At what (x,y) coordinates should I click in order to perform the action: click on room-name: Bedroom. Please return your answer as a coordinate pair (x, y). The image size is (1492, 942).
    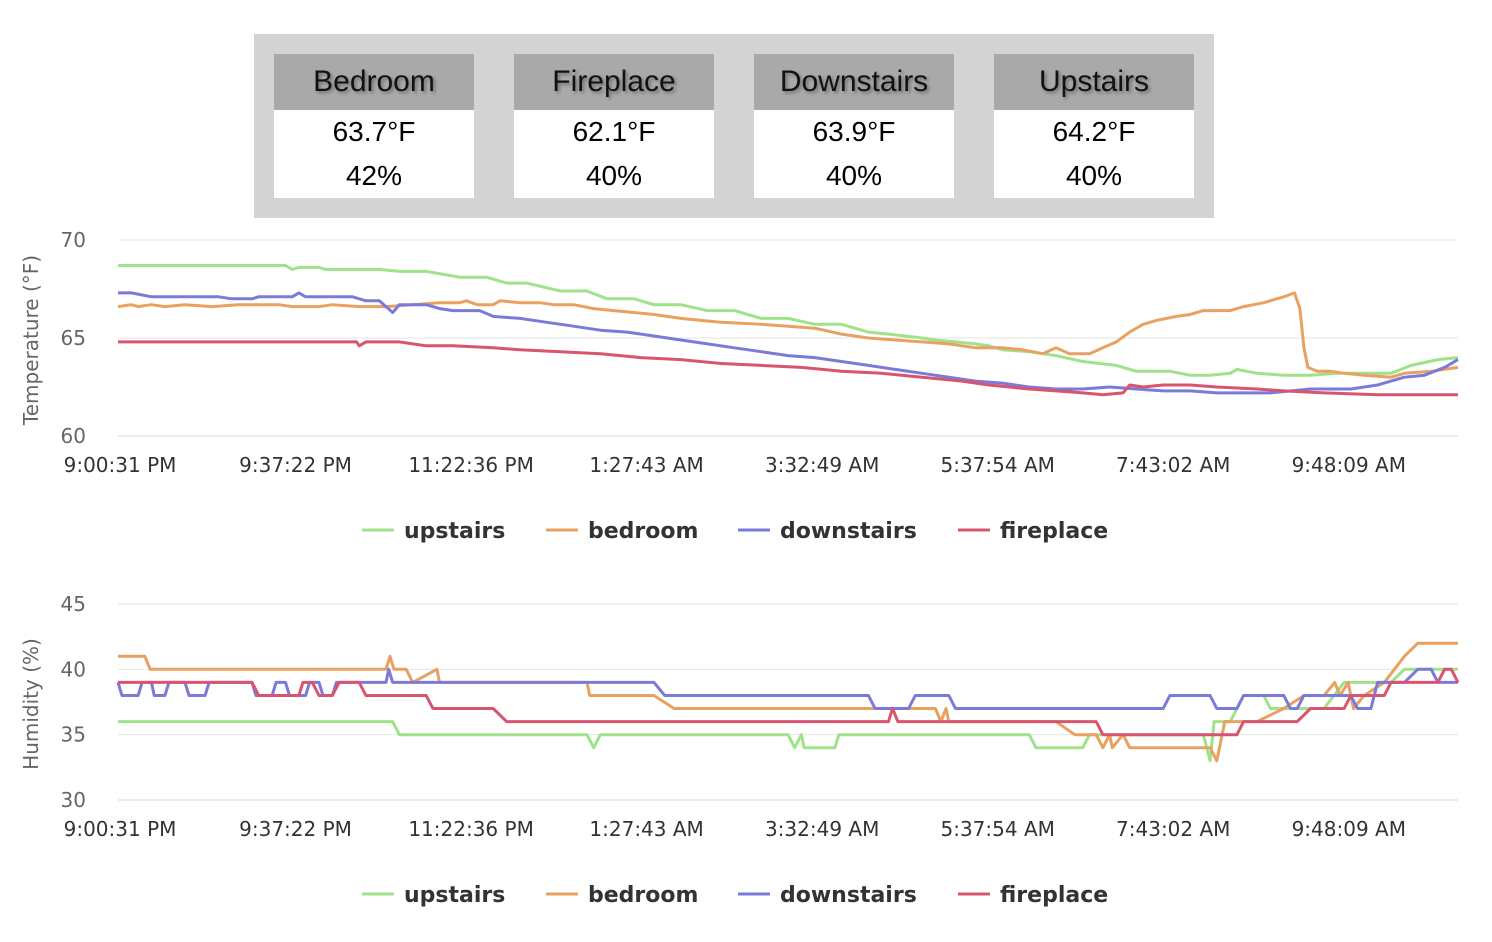
    Looking at the image, I should click on (374, 82).